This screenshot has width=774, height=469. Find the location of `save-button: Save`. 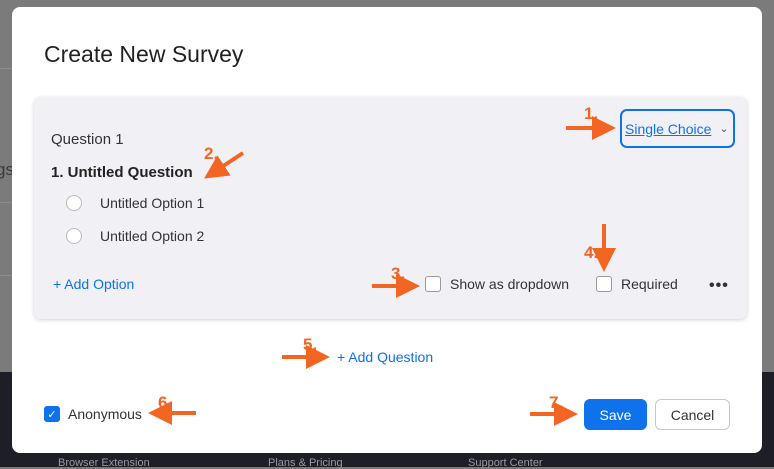

save-button: Save is located at coordinates (615, 414).